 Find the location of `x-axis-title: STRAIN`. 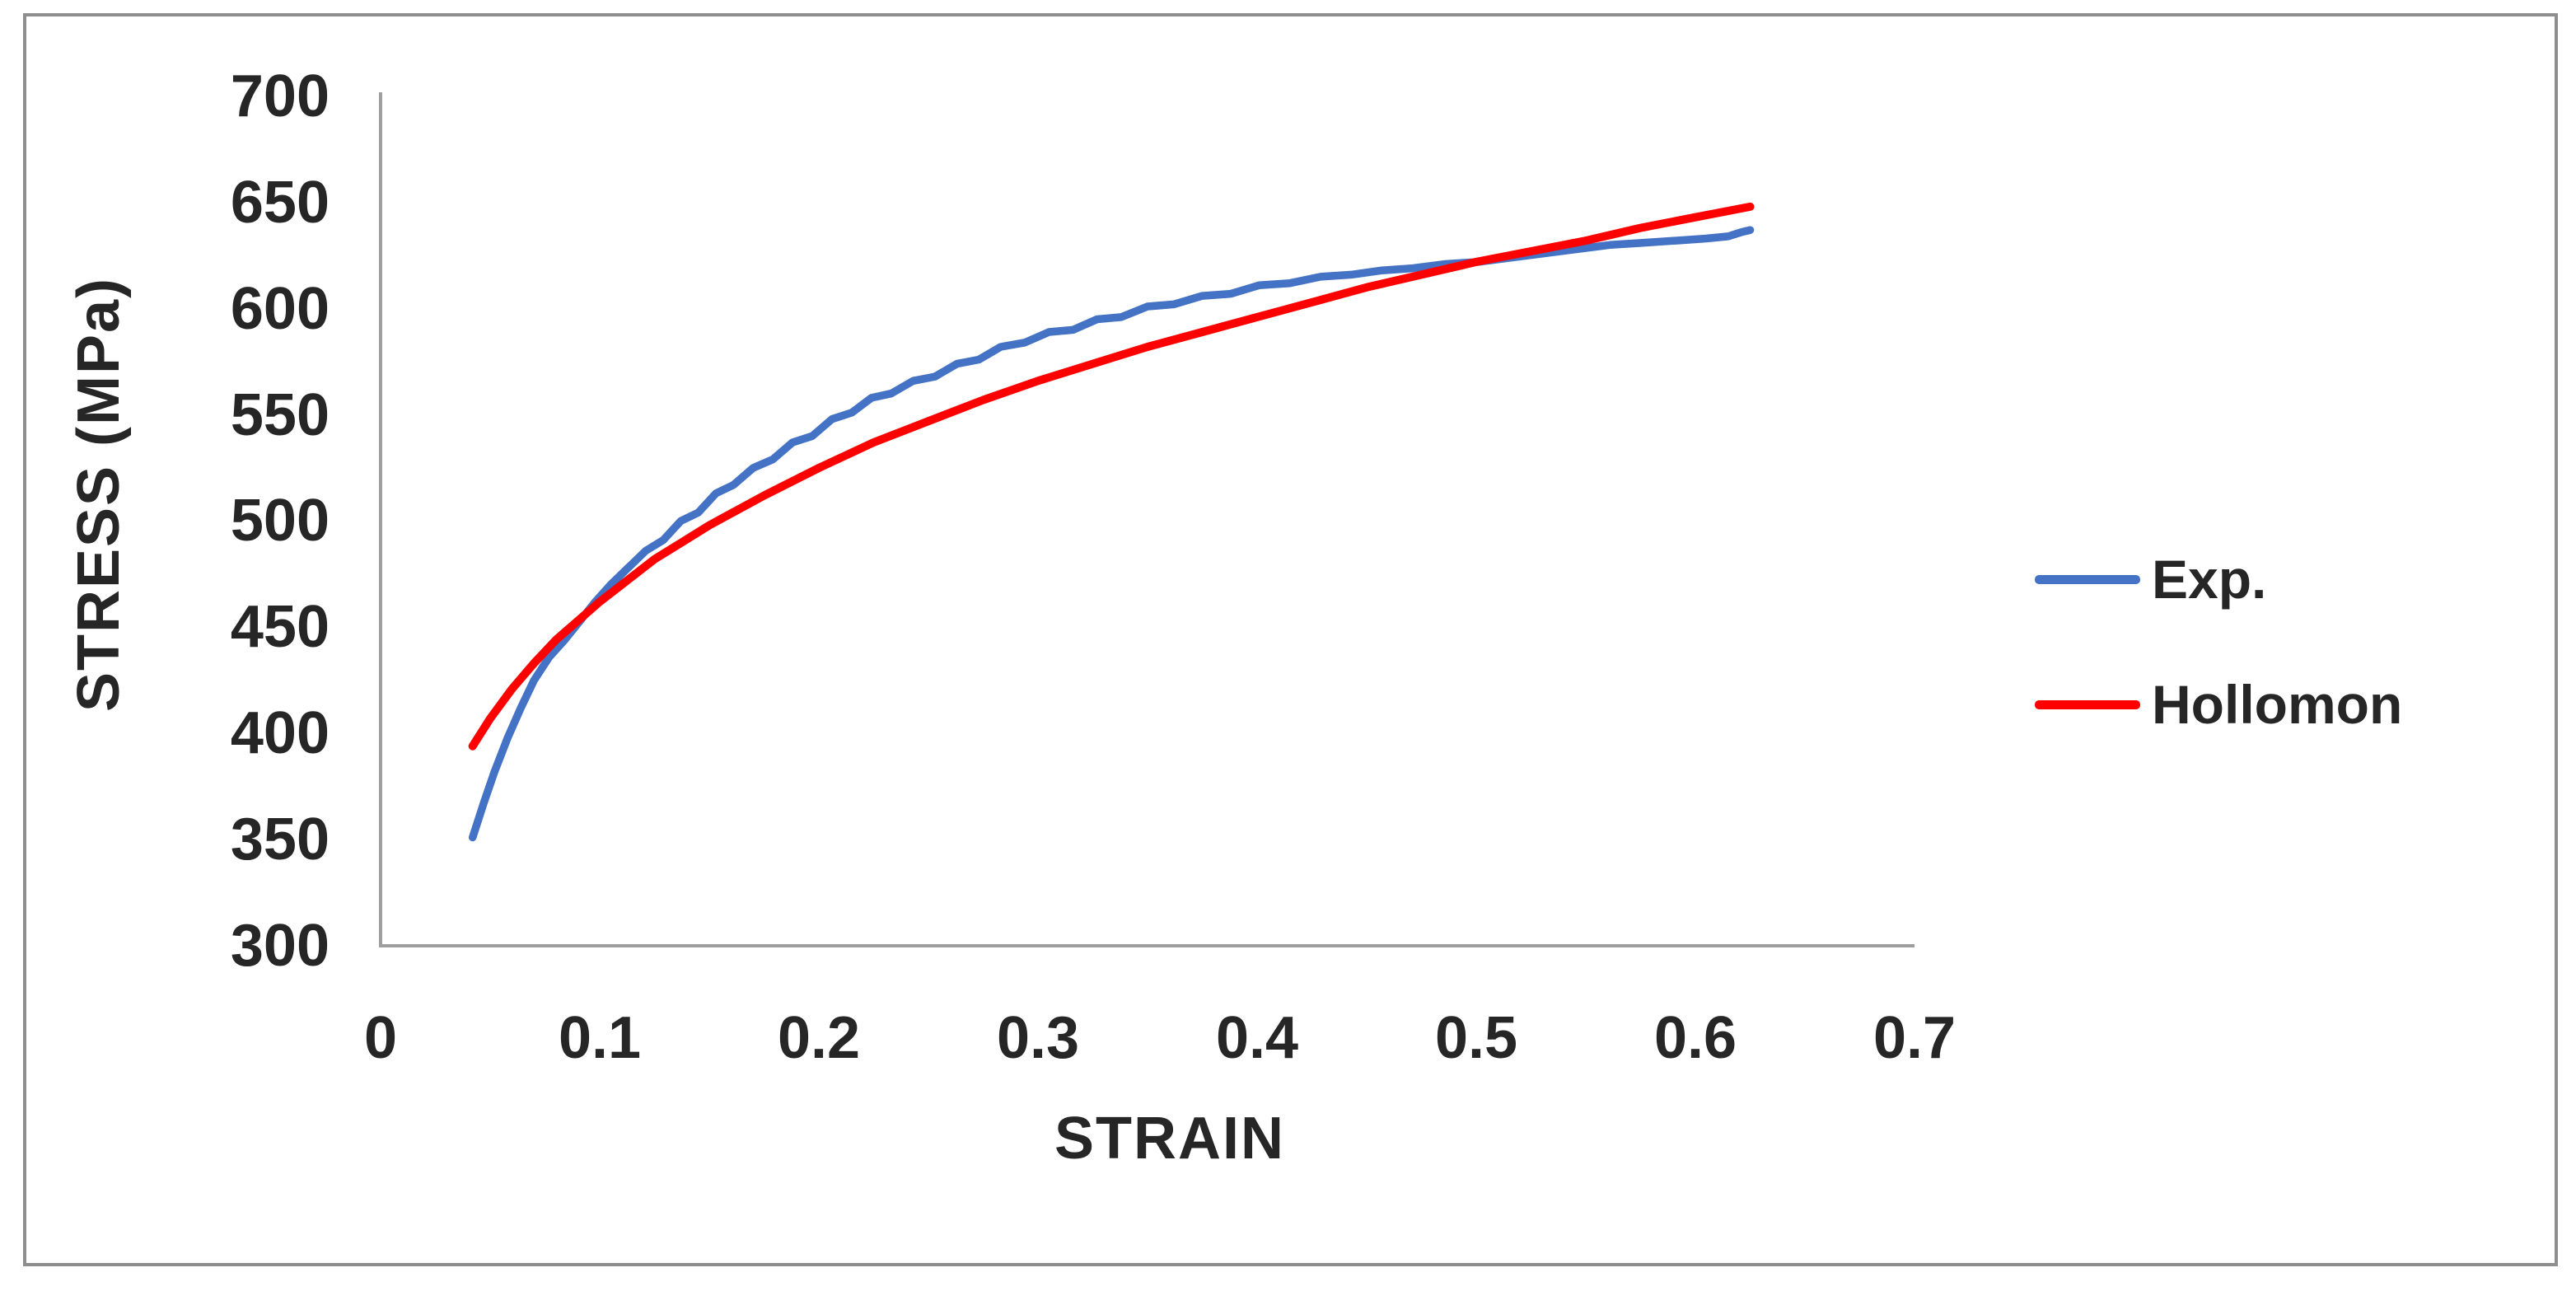

x-axis-title: STRAIN is located at coordinates (1169, 1139).